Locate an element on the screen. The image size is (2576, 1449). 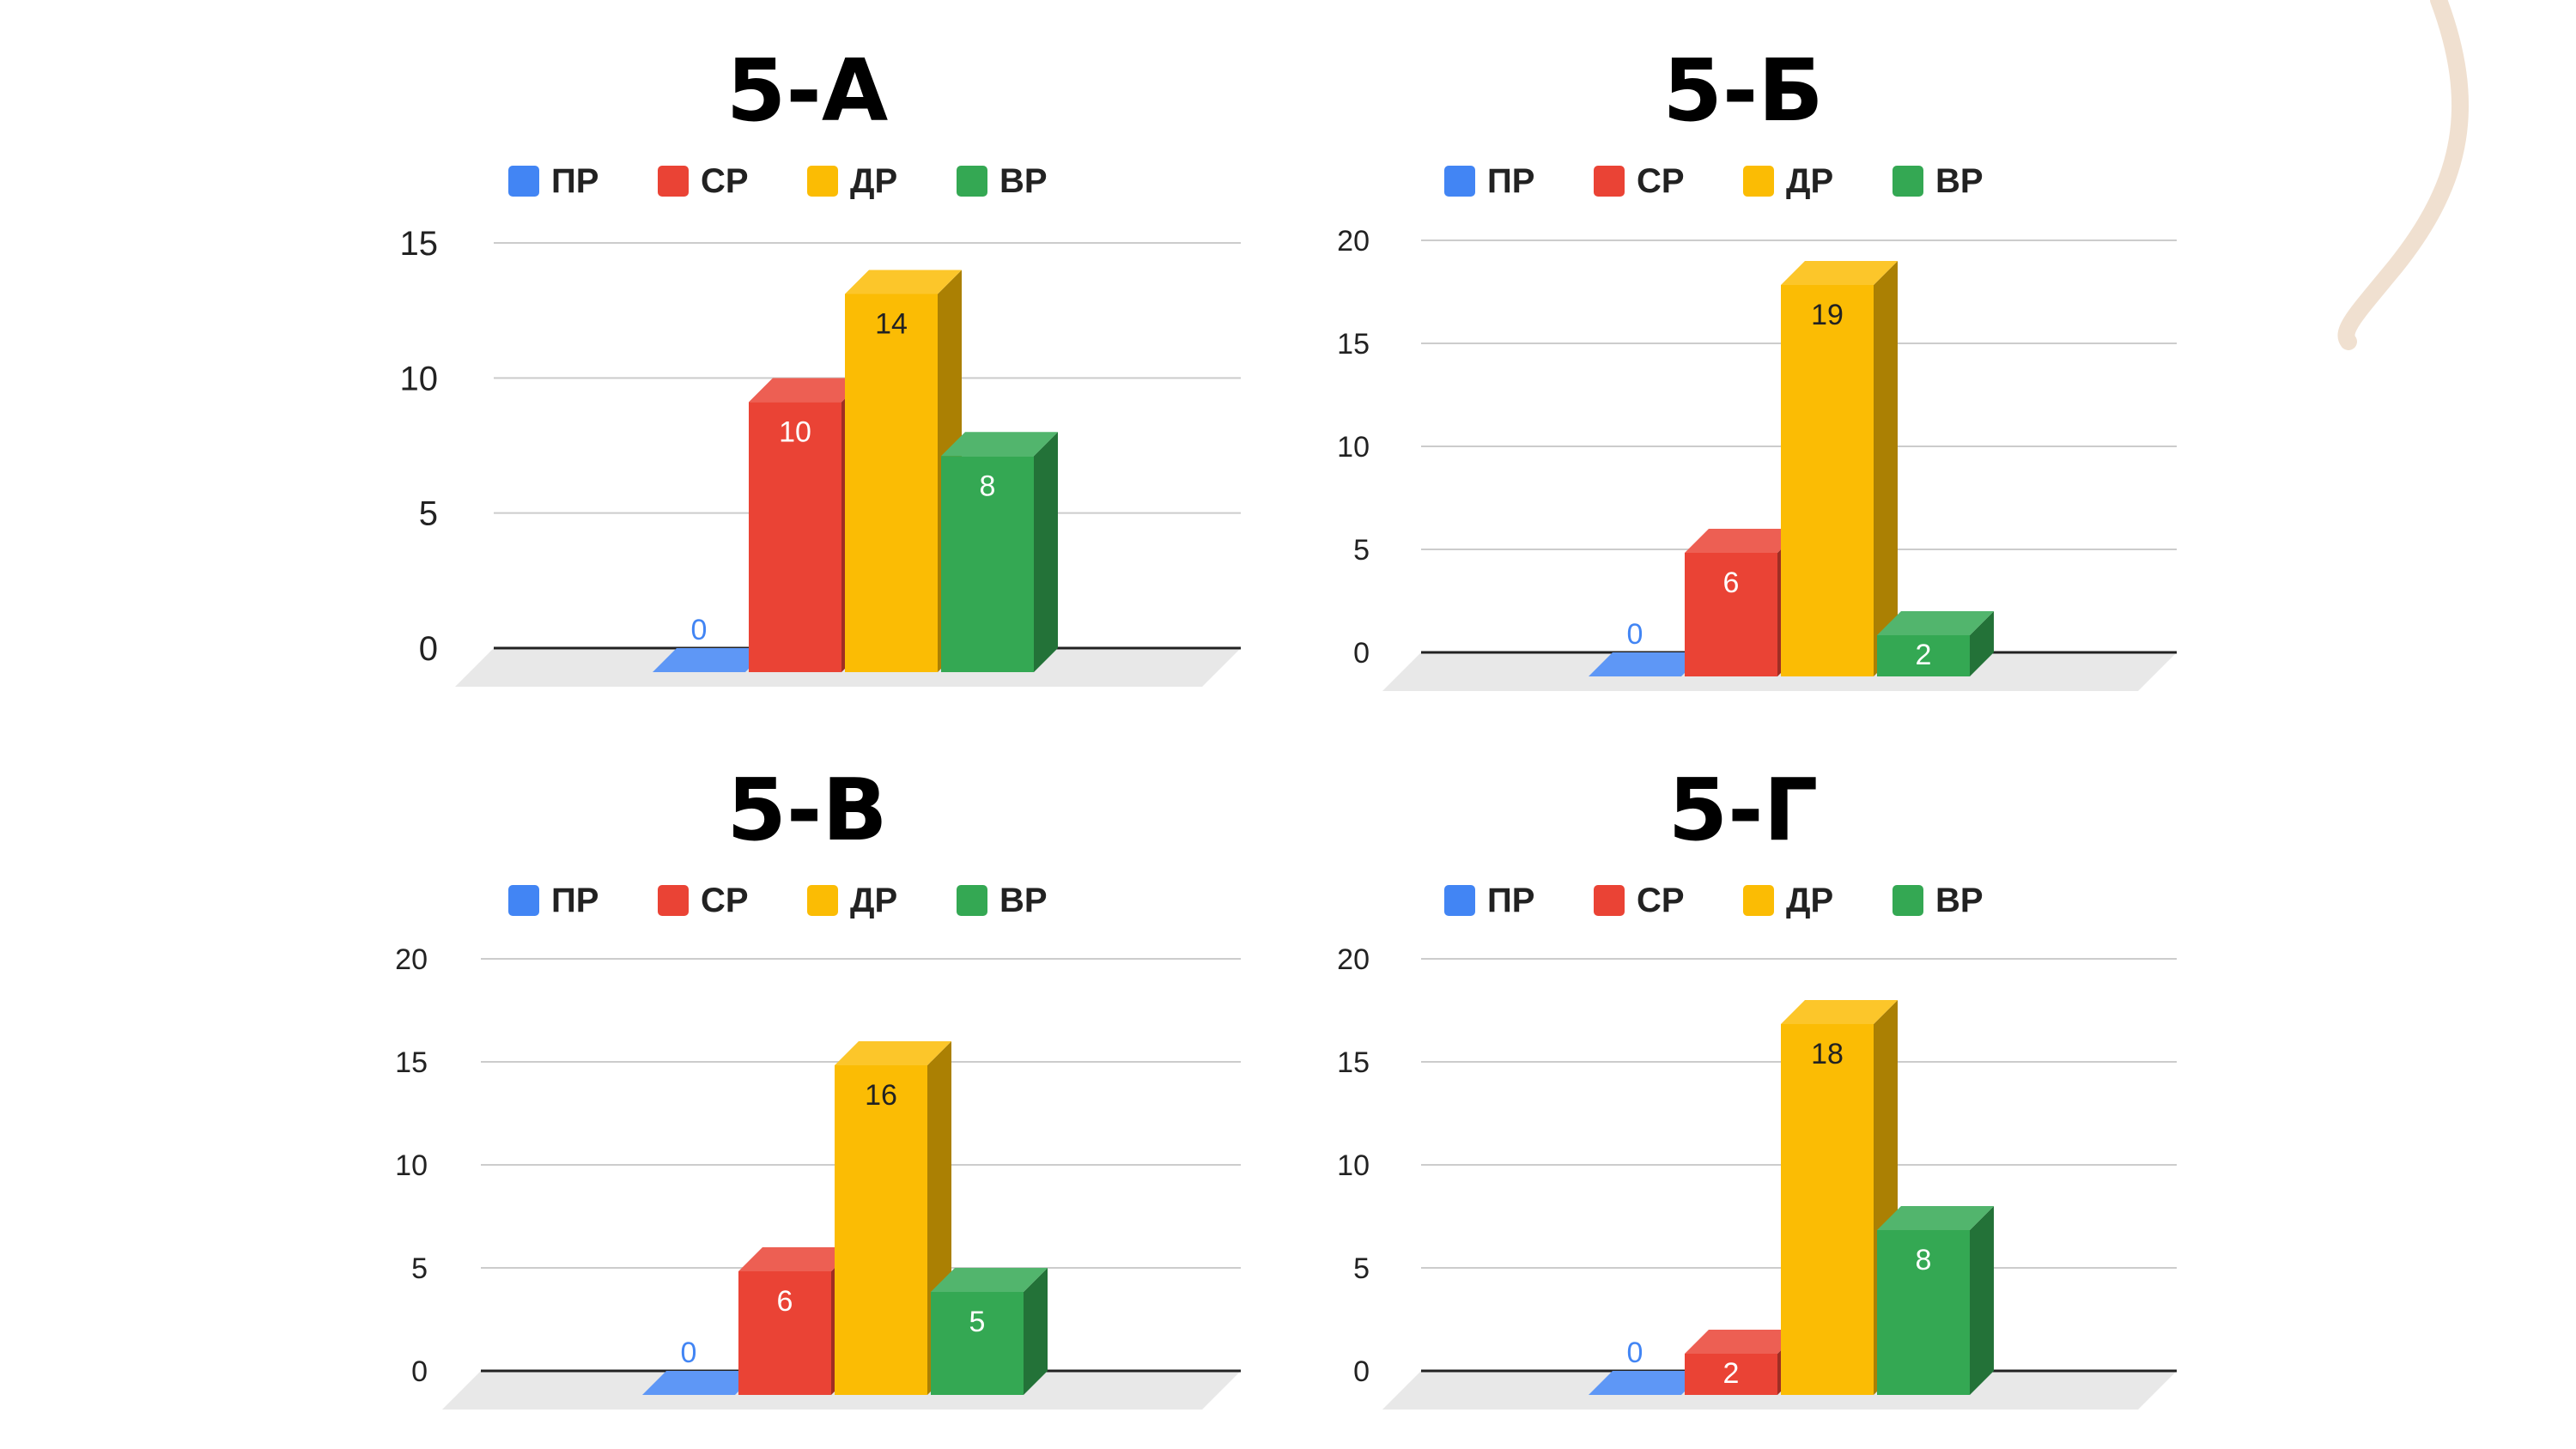
value-label-4: 5 is located at coordinates (977, 1322).